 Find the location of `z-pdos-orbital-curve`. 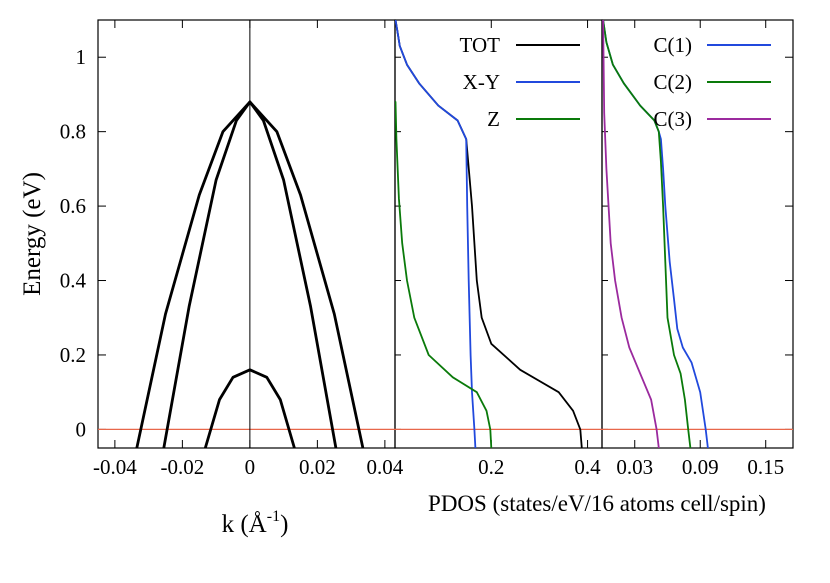

z-pdos-orbital-curve is located at coordinates (444, 274).